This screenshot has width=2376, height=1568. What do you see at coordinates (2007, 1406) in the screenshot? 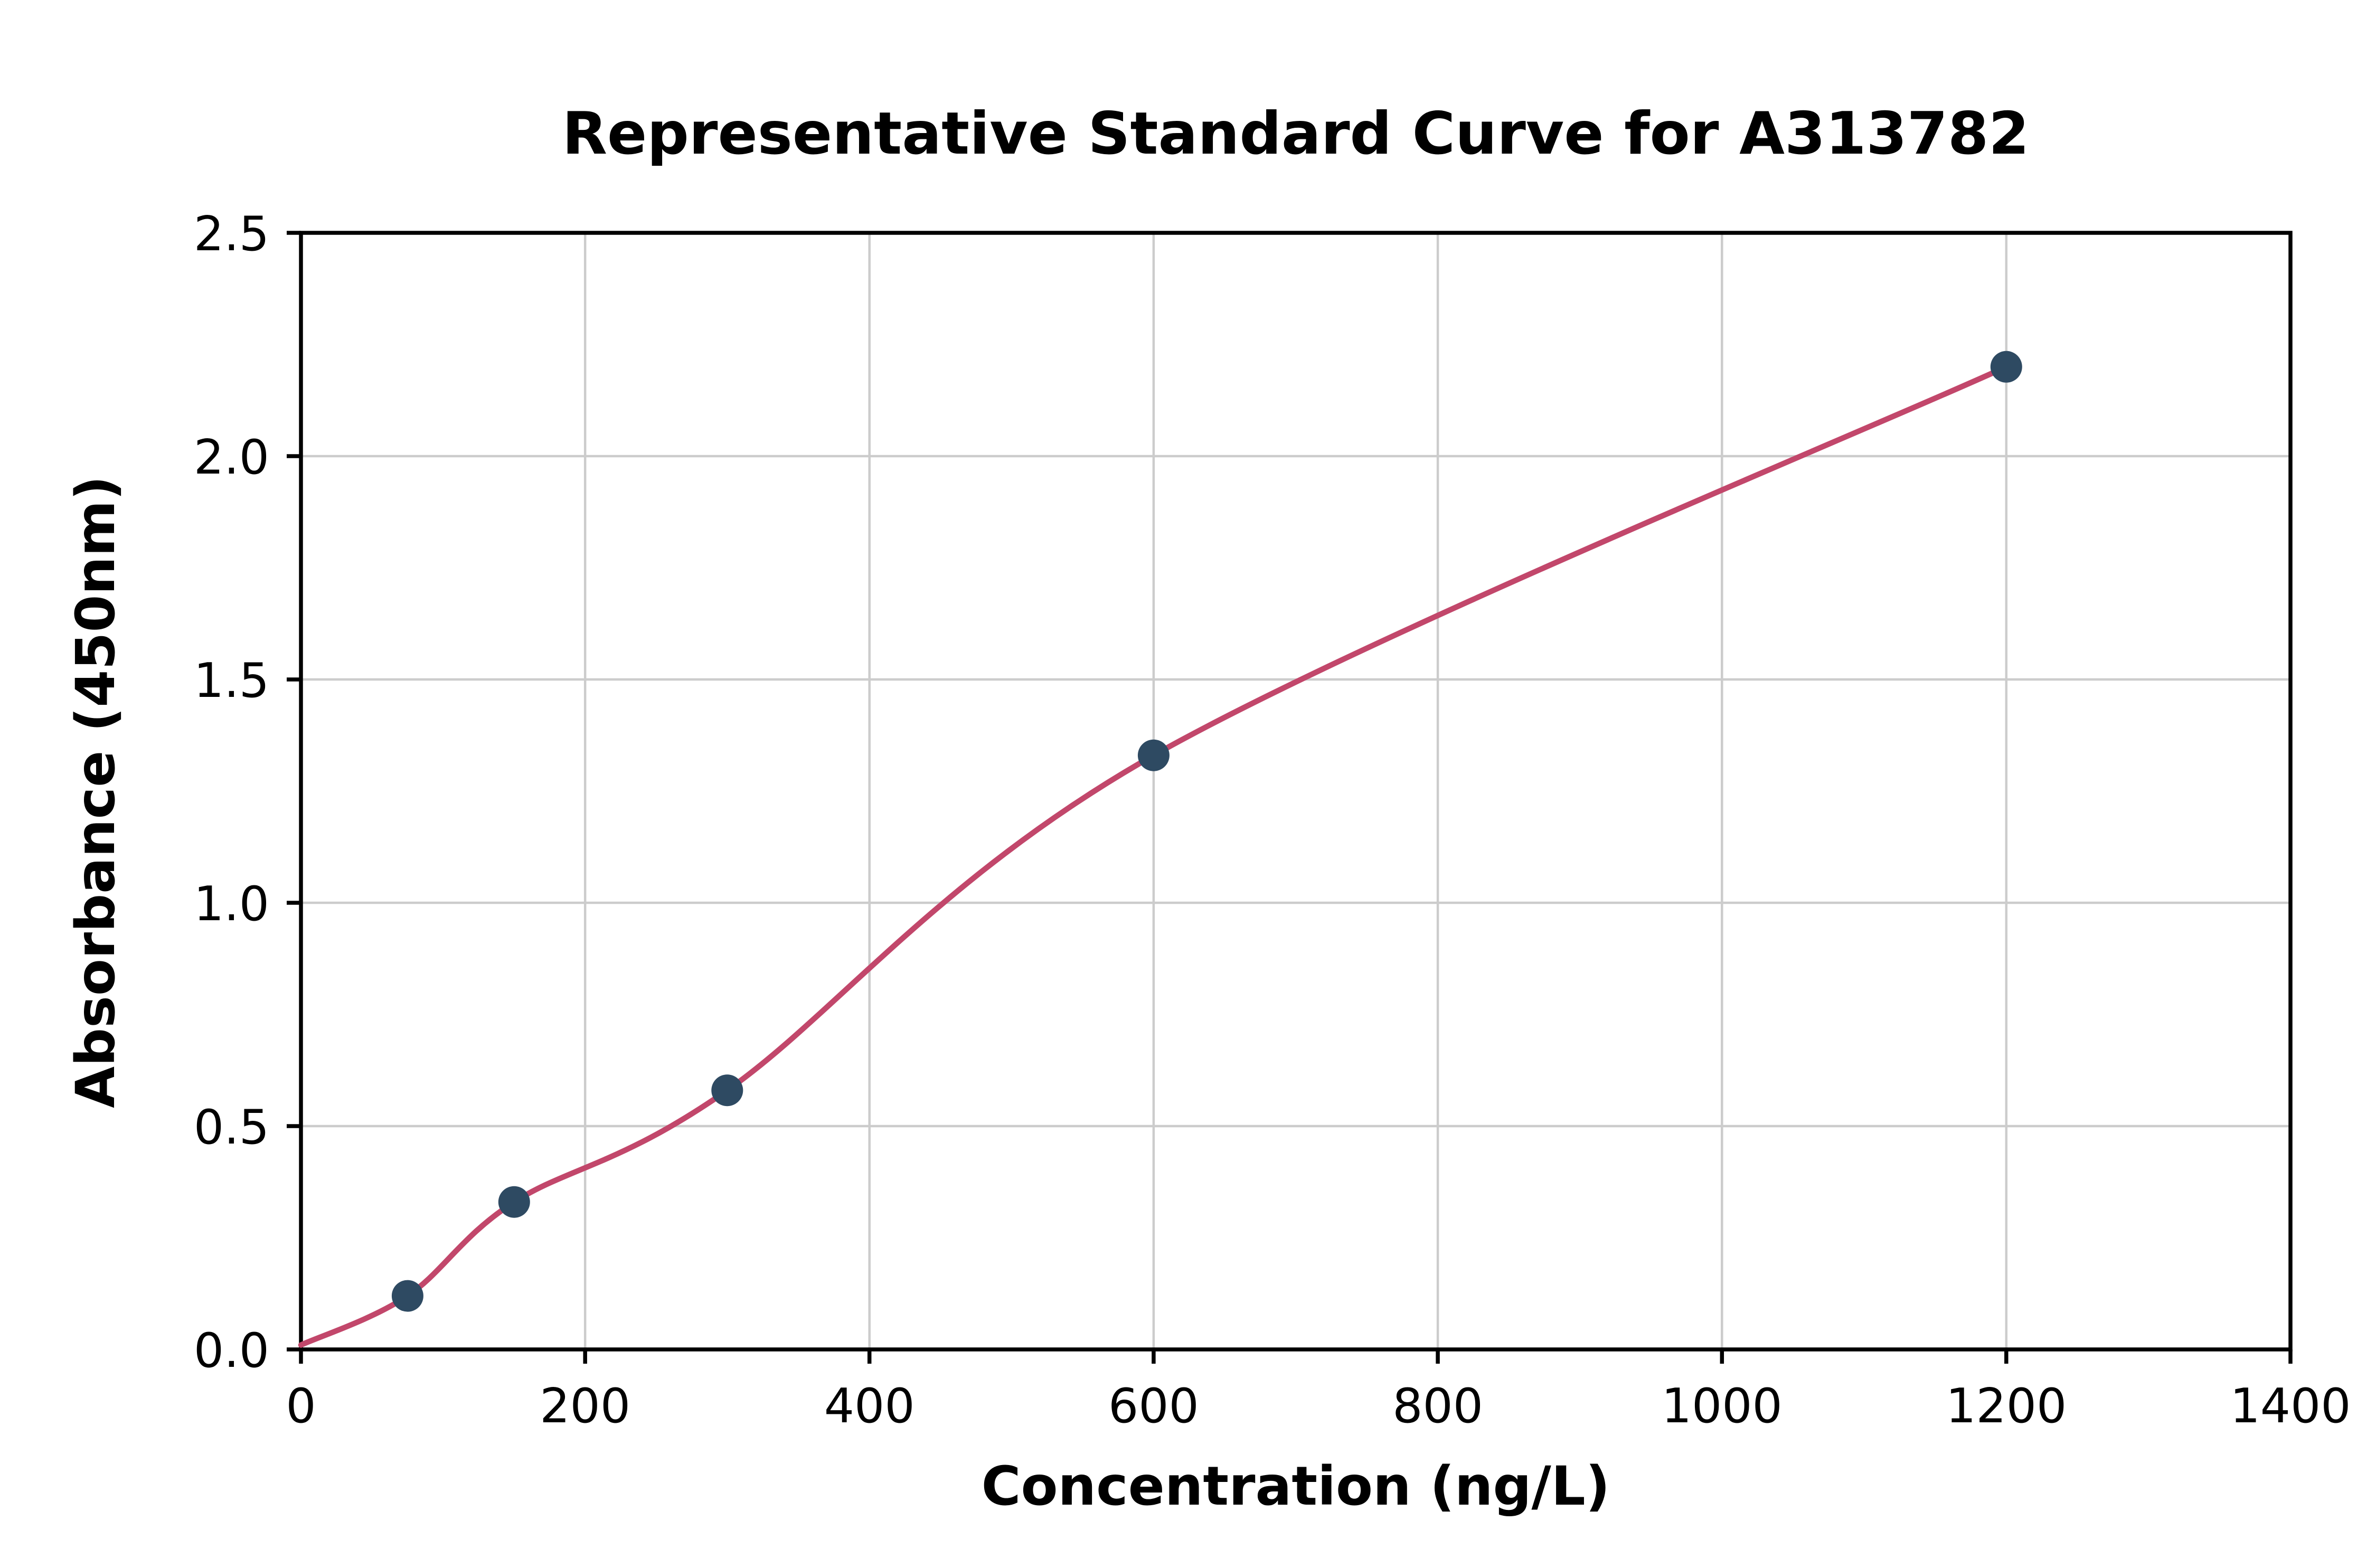
I see `x-tick-label: 1200` at bounding box center [2007, 1406].